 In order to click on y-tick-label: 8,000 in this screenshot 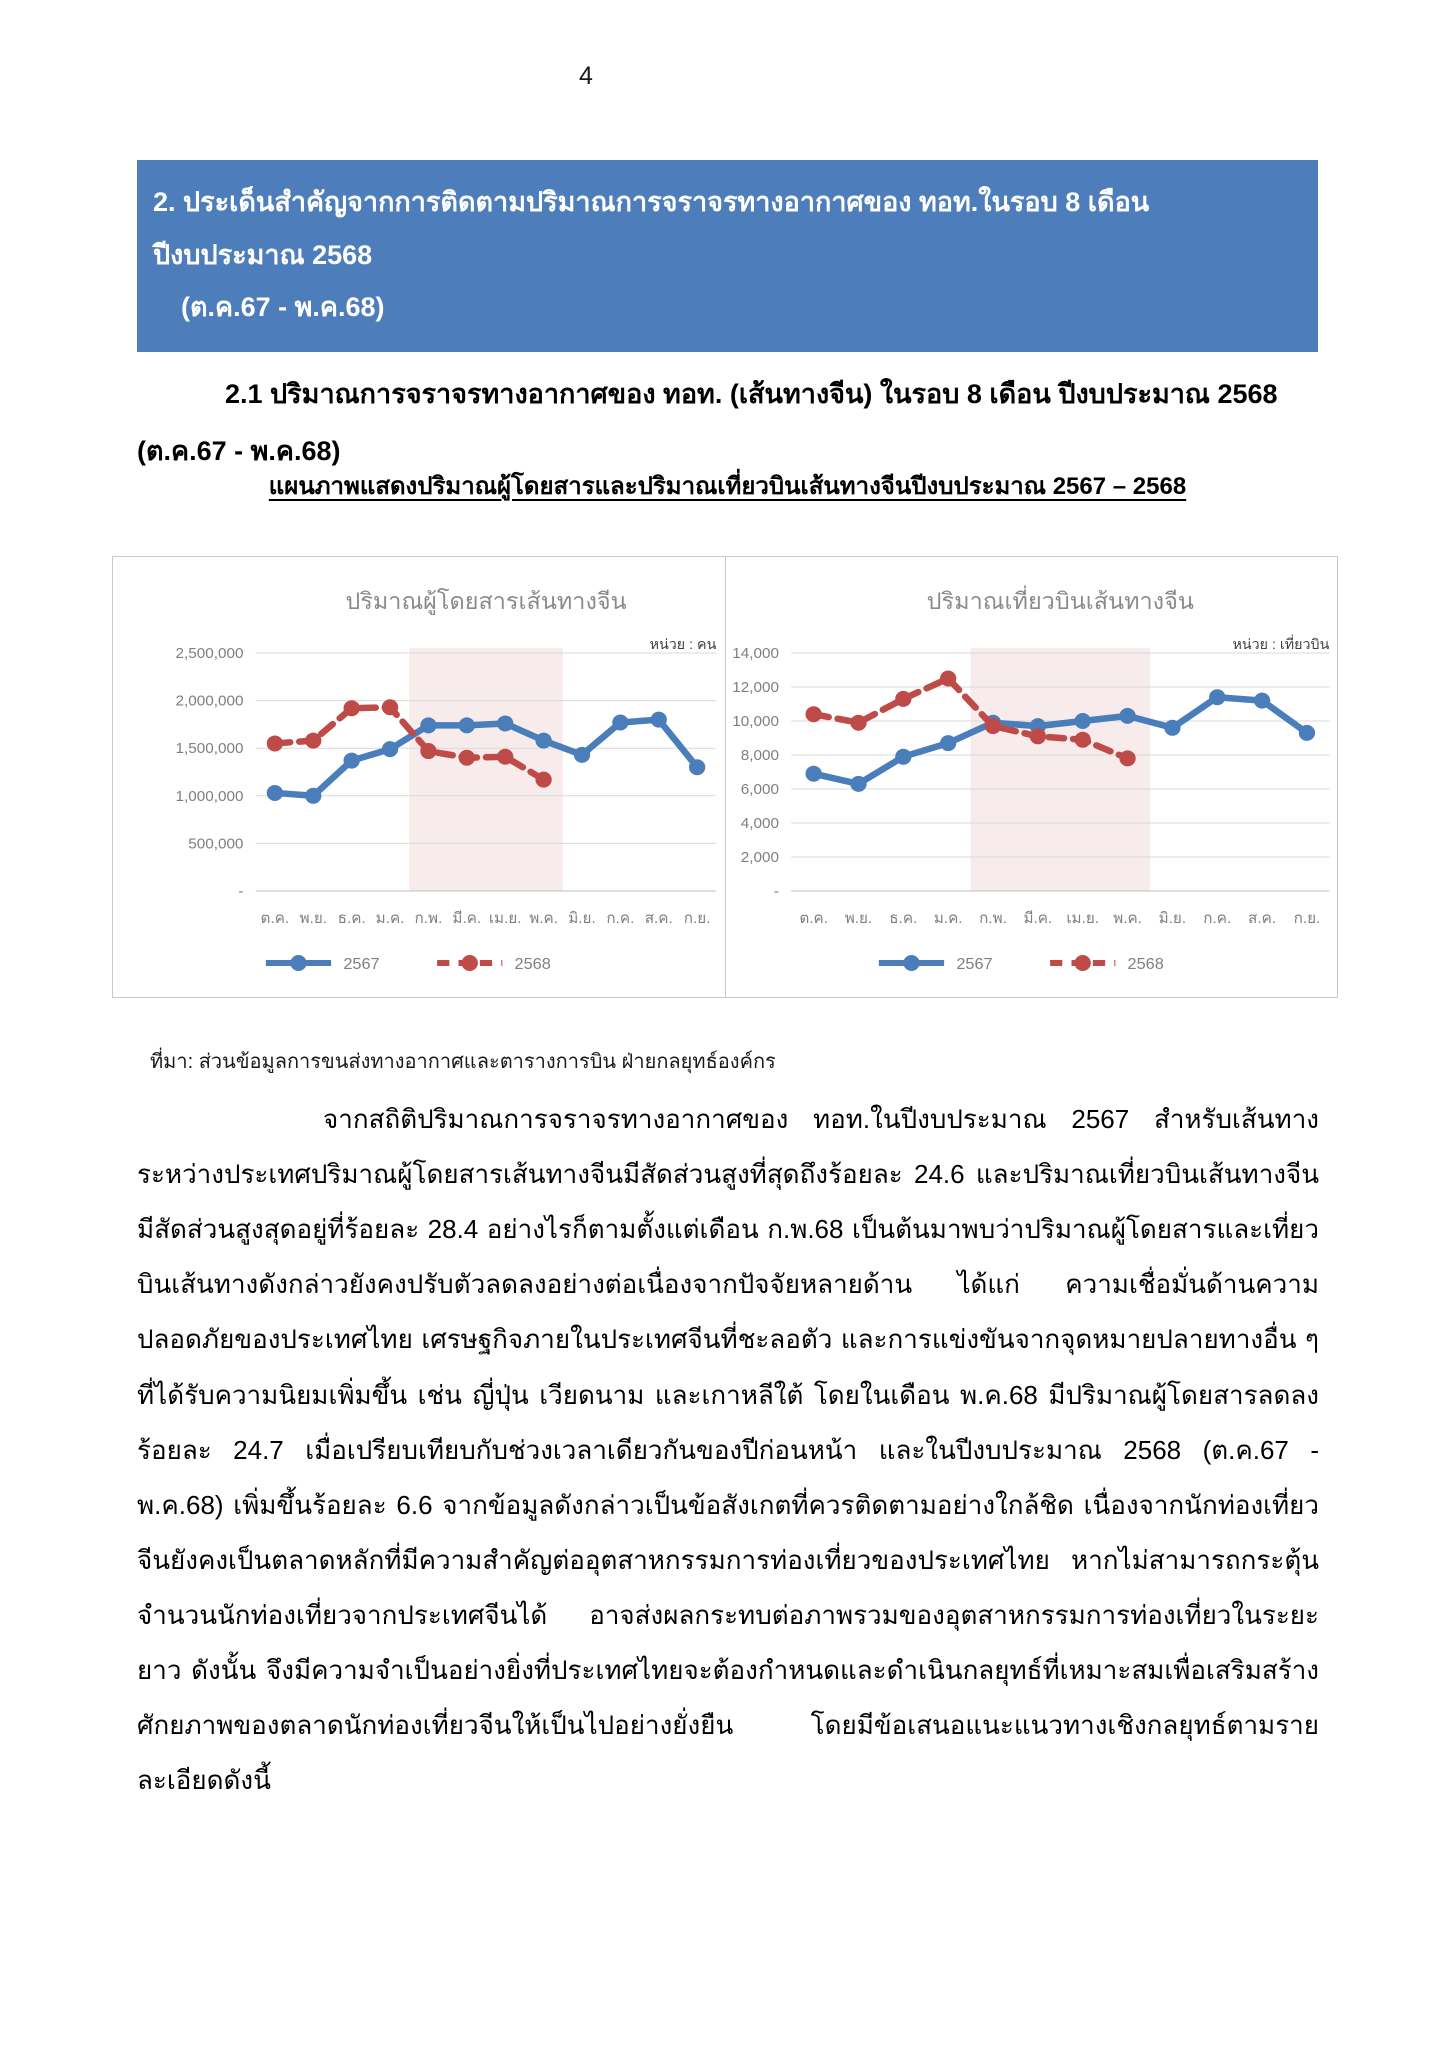, I will do `click(759, 755)`.